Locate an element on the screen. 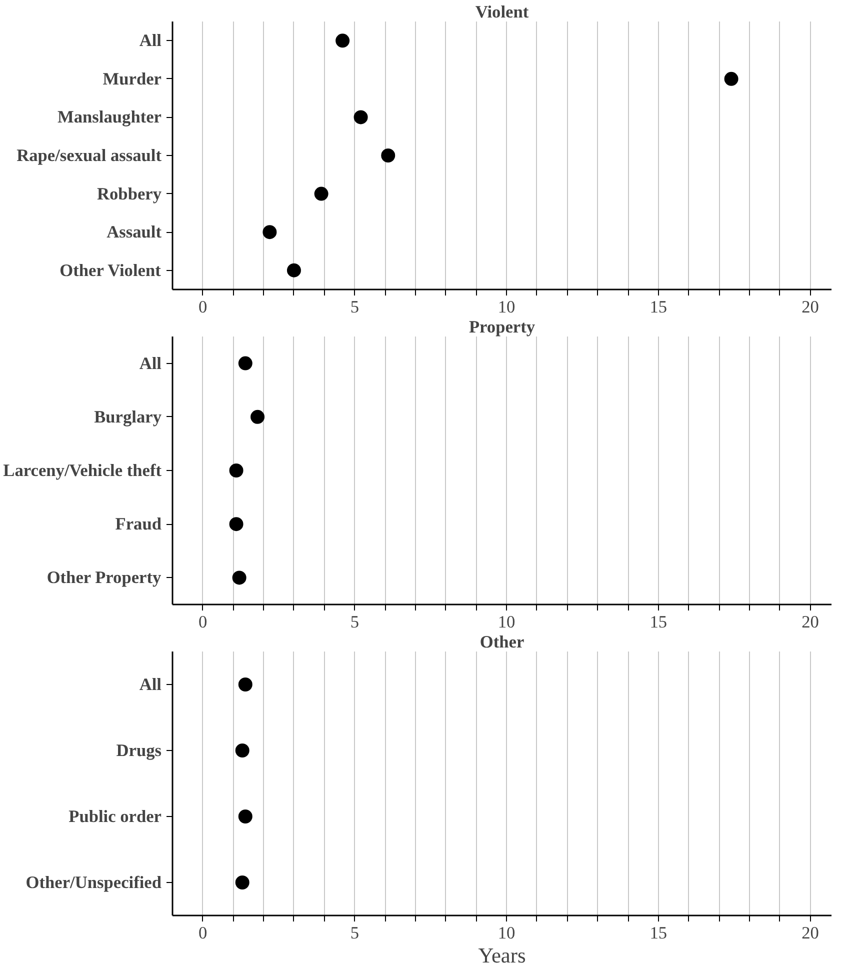 The width and height of the screenshot is (841, 972). chart-title: Other is located at coordinates (502, 642).